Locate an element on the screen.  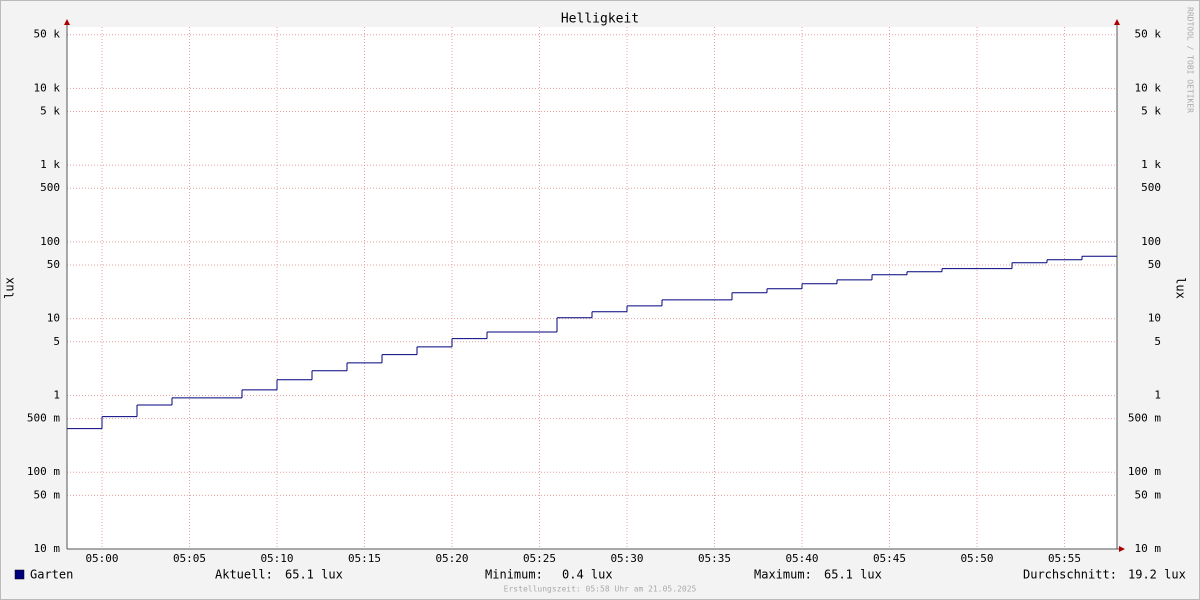
y-tick-label-right: 500 m is located at coordinates (1144, 418).